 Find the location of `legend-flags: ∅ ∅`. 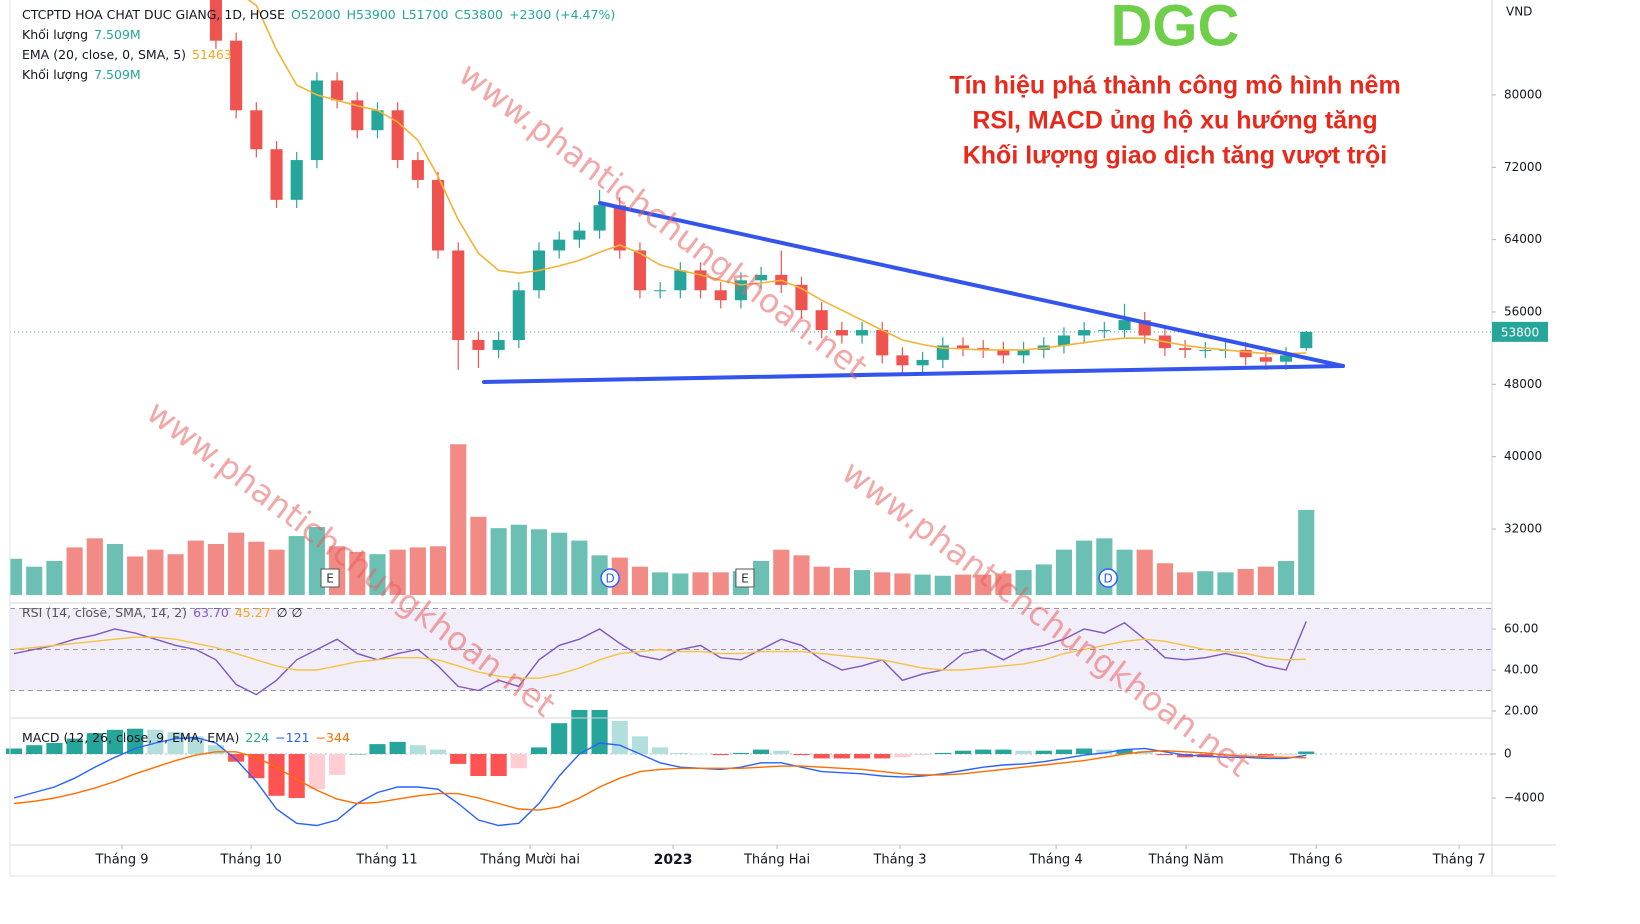

legend-flags: ∅ ∅ is located at coordinates (289, 612).